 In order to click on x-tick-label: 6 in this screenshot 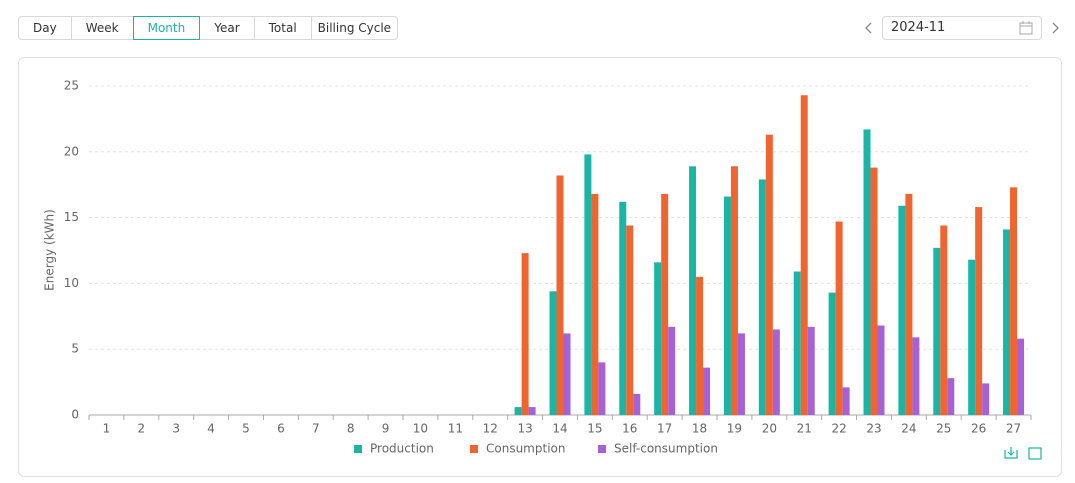, I will do `click(281, 429)`.